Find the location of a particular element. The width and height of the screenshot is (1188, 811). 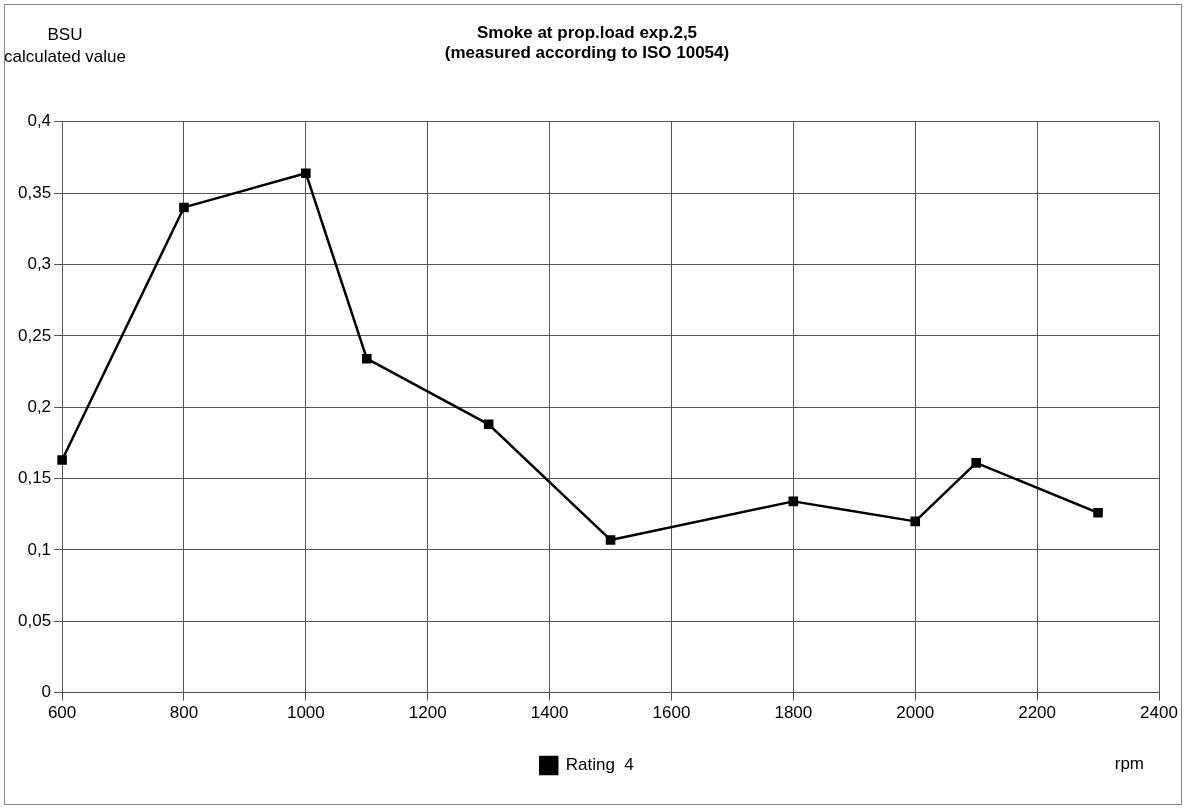

x-tick-label: 800 is located at coordinates (184, 713).